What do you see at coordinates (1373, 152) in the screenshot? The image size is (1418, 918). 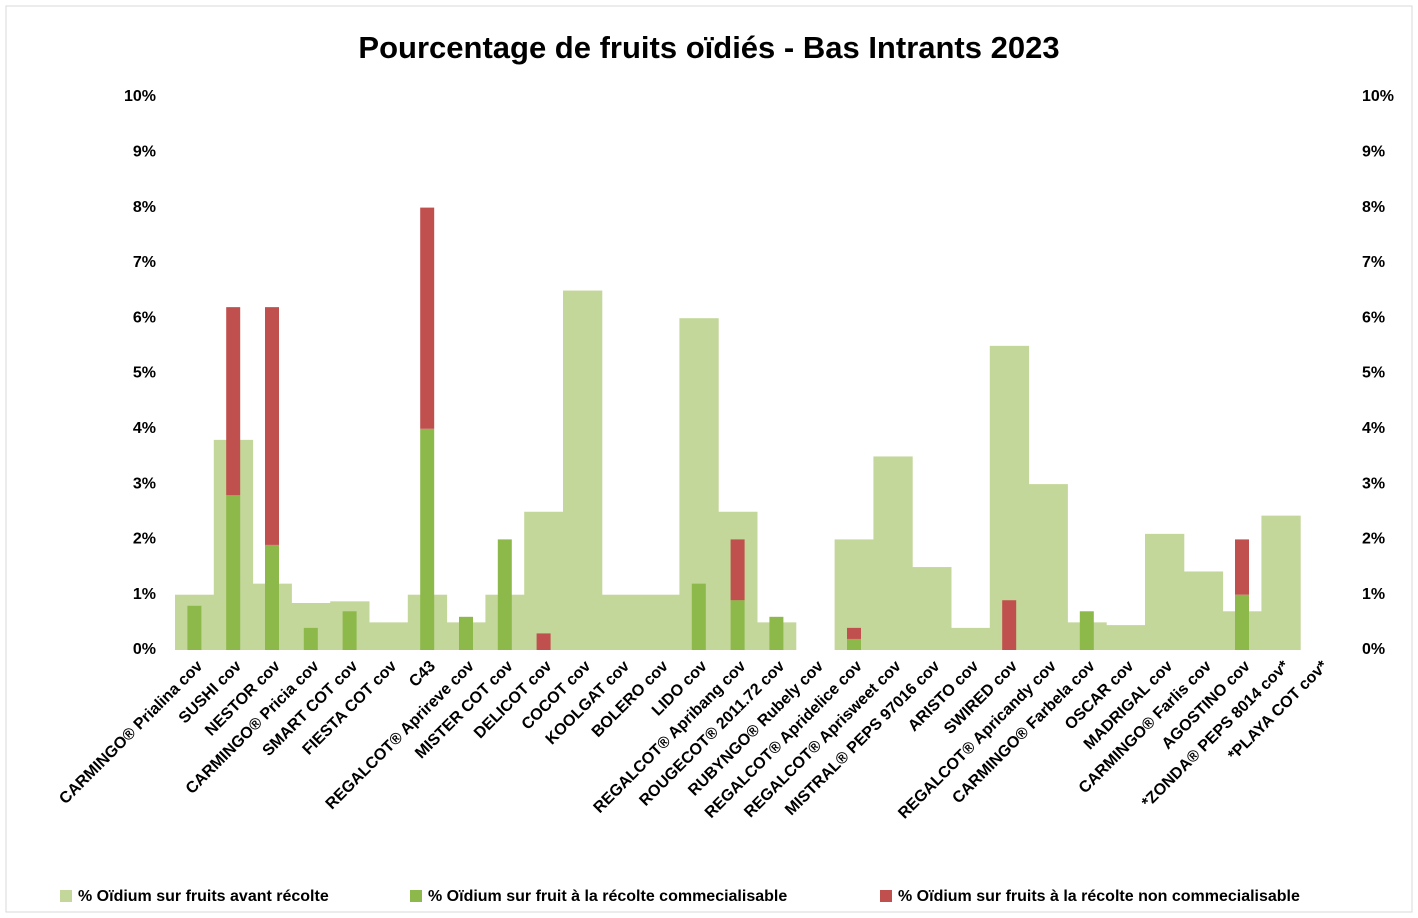 I see `y2-tick-label: 9%` at bounding box center [1373, 152].